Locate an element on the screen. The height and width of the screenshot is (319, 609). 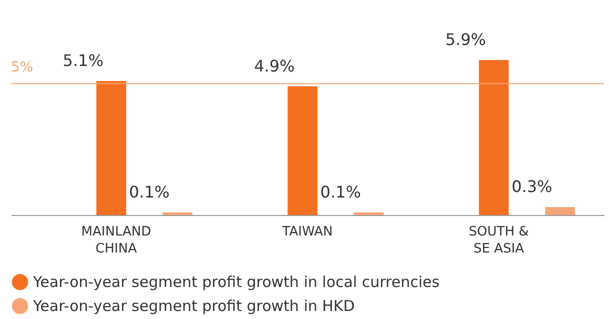
ref-line-label: 5% is located at coordinates (22, 68).